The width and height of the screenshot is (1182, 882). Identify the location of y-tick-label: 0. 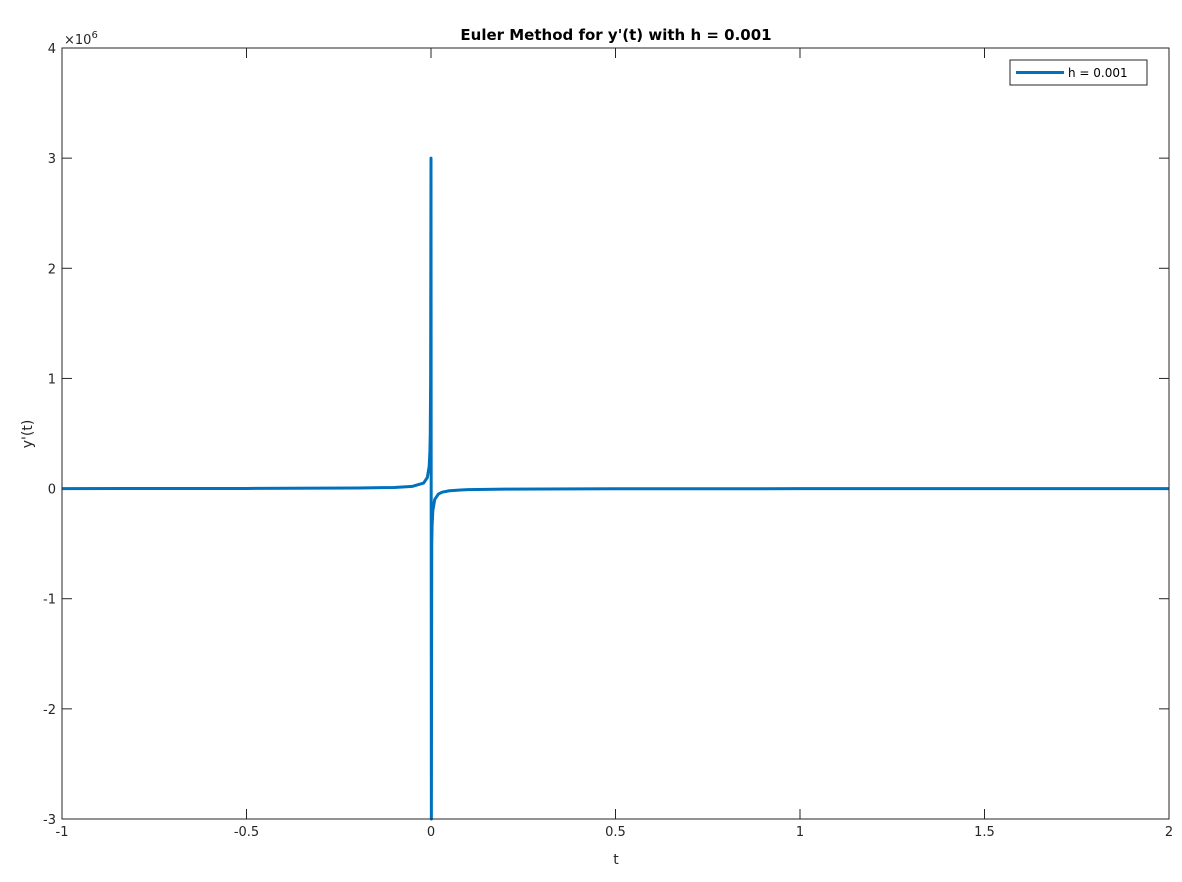
(52, 490).